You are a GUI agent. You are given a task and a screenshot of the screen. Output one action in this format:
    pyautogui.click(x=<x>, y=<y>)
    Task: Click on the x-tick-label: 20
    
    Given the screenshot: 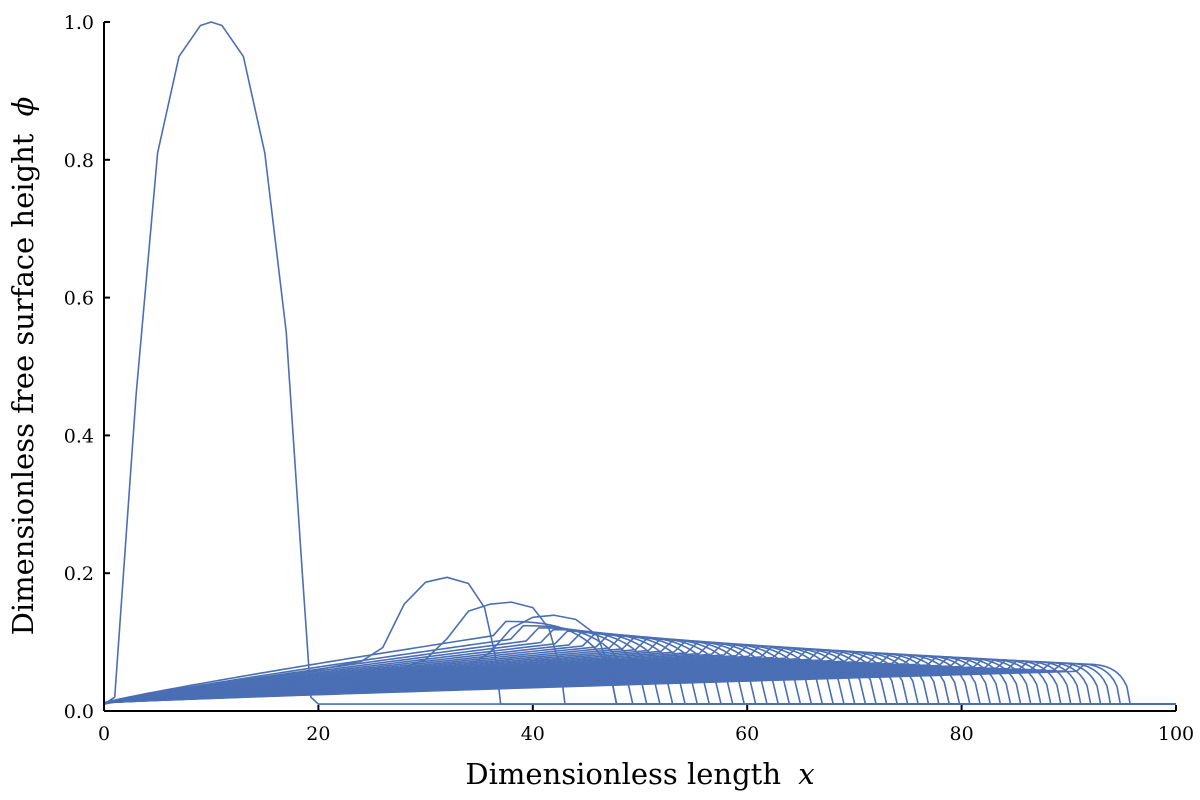 What is the action you would take?
    pyautogui.click(x=318, y=734)
    